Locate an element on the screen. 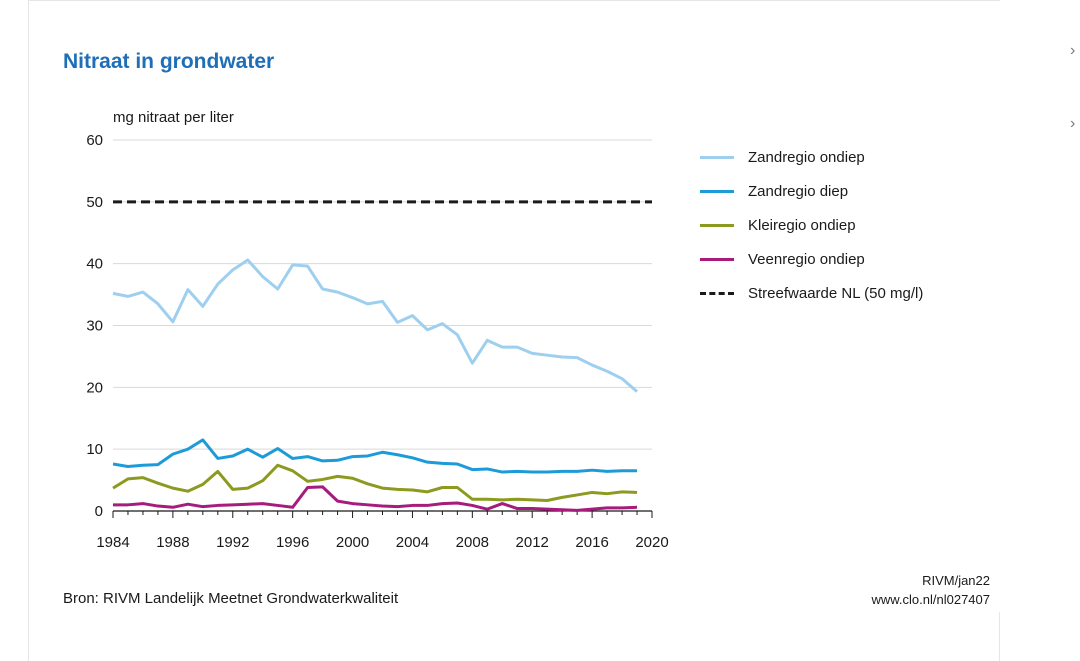  x-tick-label: 2020 is located at coordinates (651, 542).